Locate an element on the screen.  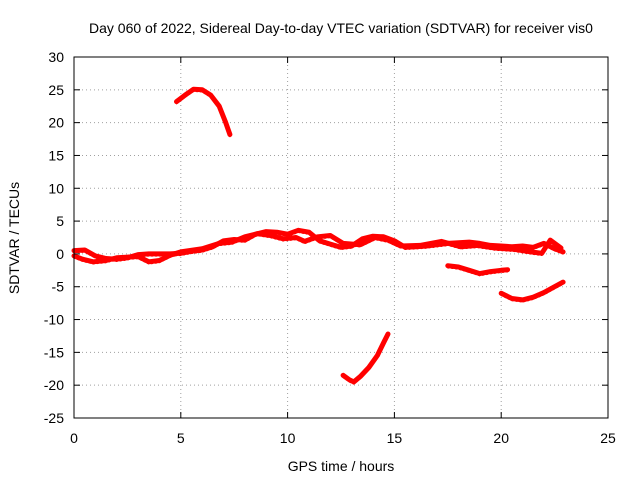
y-tick-label: -10 is located at coordinates (54, 320).